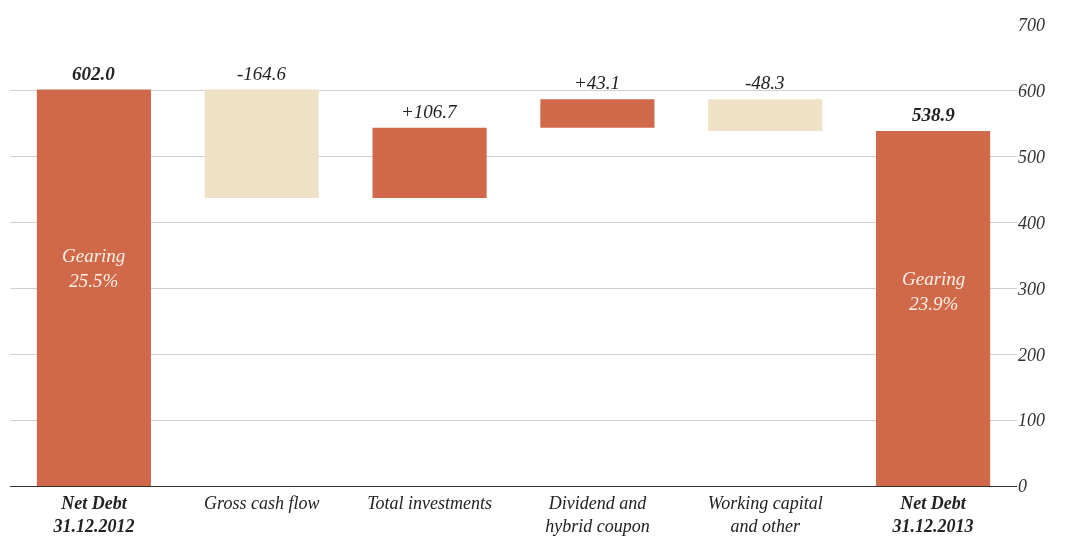 This screenshot has width=1072, height=556. What do you see at coordinates (1031, 91) in the screenshot?
I see `y-tick-label: 600` at bounding box center [1031, 91].